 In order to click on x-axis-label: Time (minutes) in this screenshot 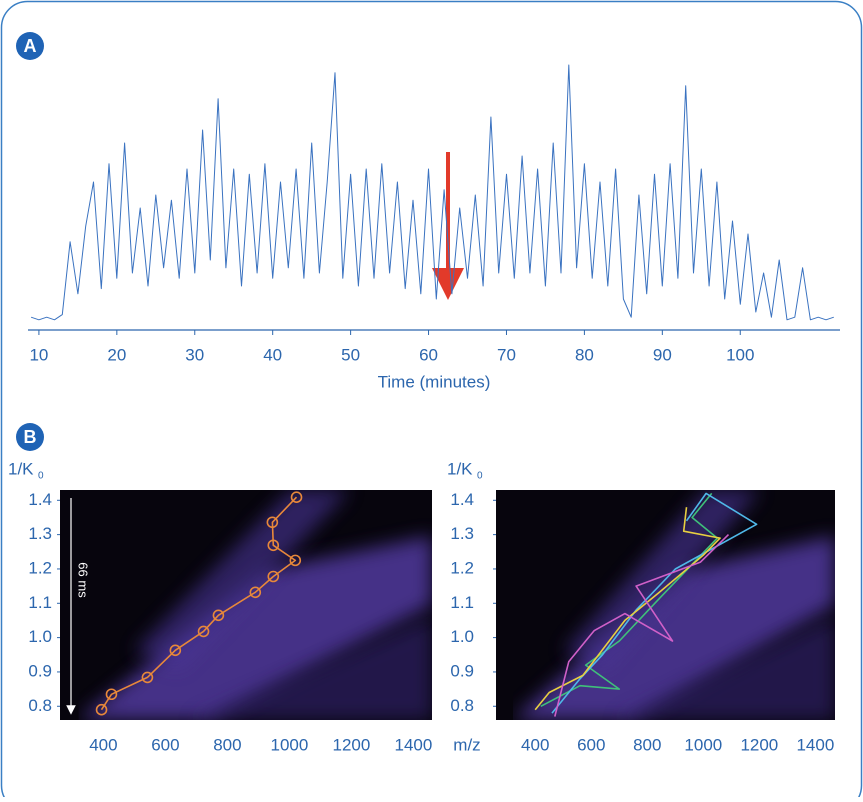, I will do `click(434, 381)`.